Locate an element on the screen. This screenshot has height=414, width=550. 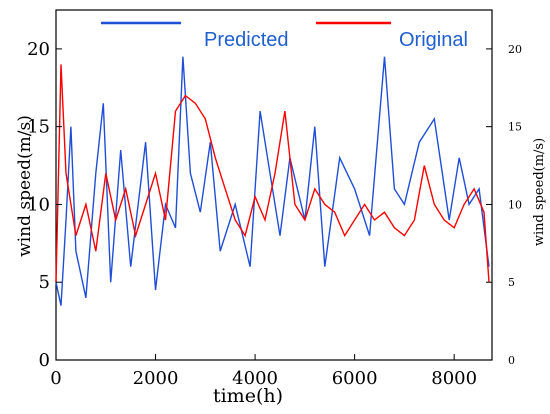
y-right-tick-label: 15 is located at coordinates (515, 127).